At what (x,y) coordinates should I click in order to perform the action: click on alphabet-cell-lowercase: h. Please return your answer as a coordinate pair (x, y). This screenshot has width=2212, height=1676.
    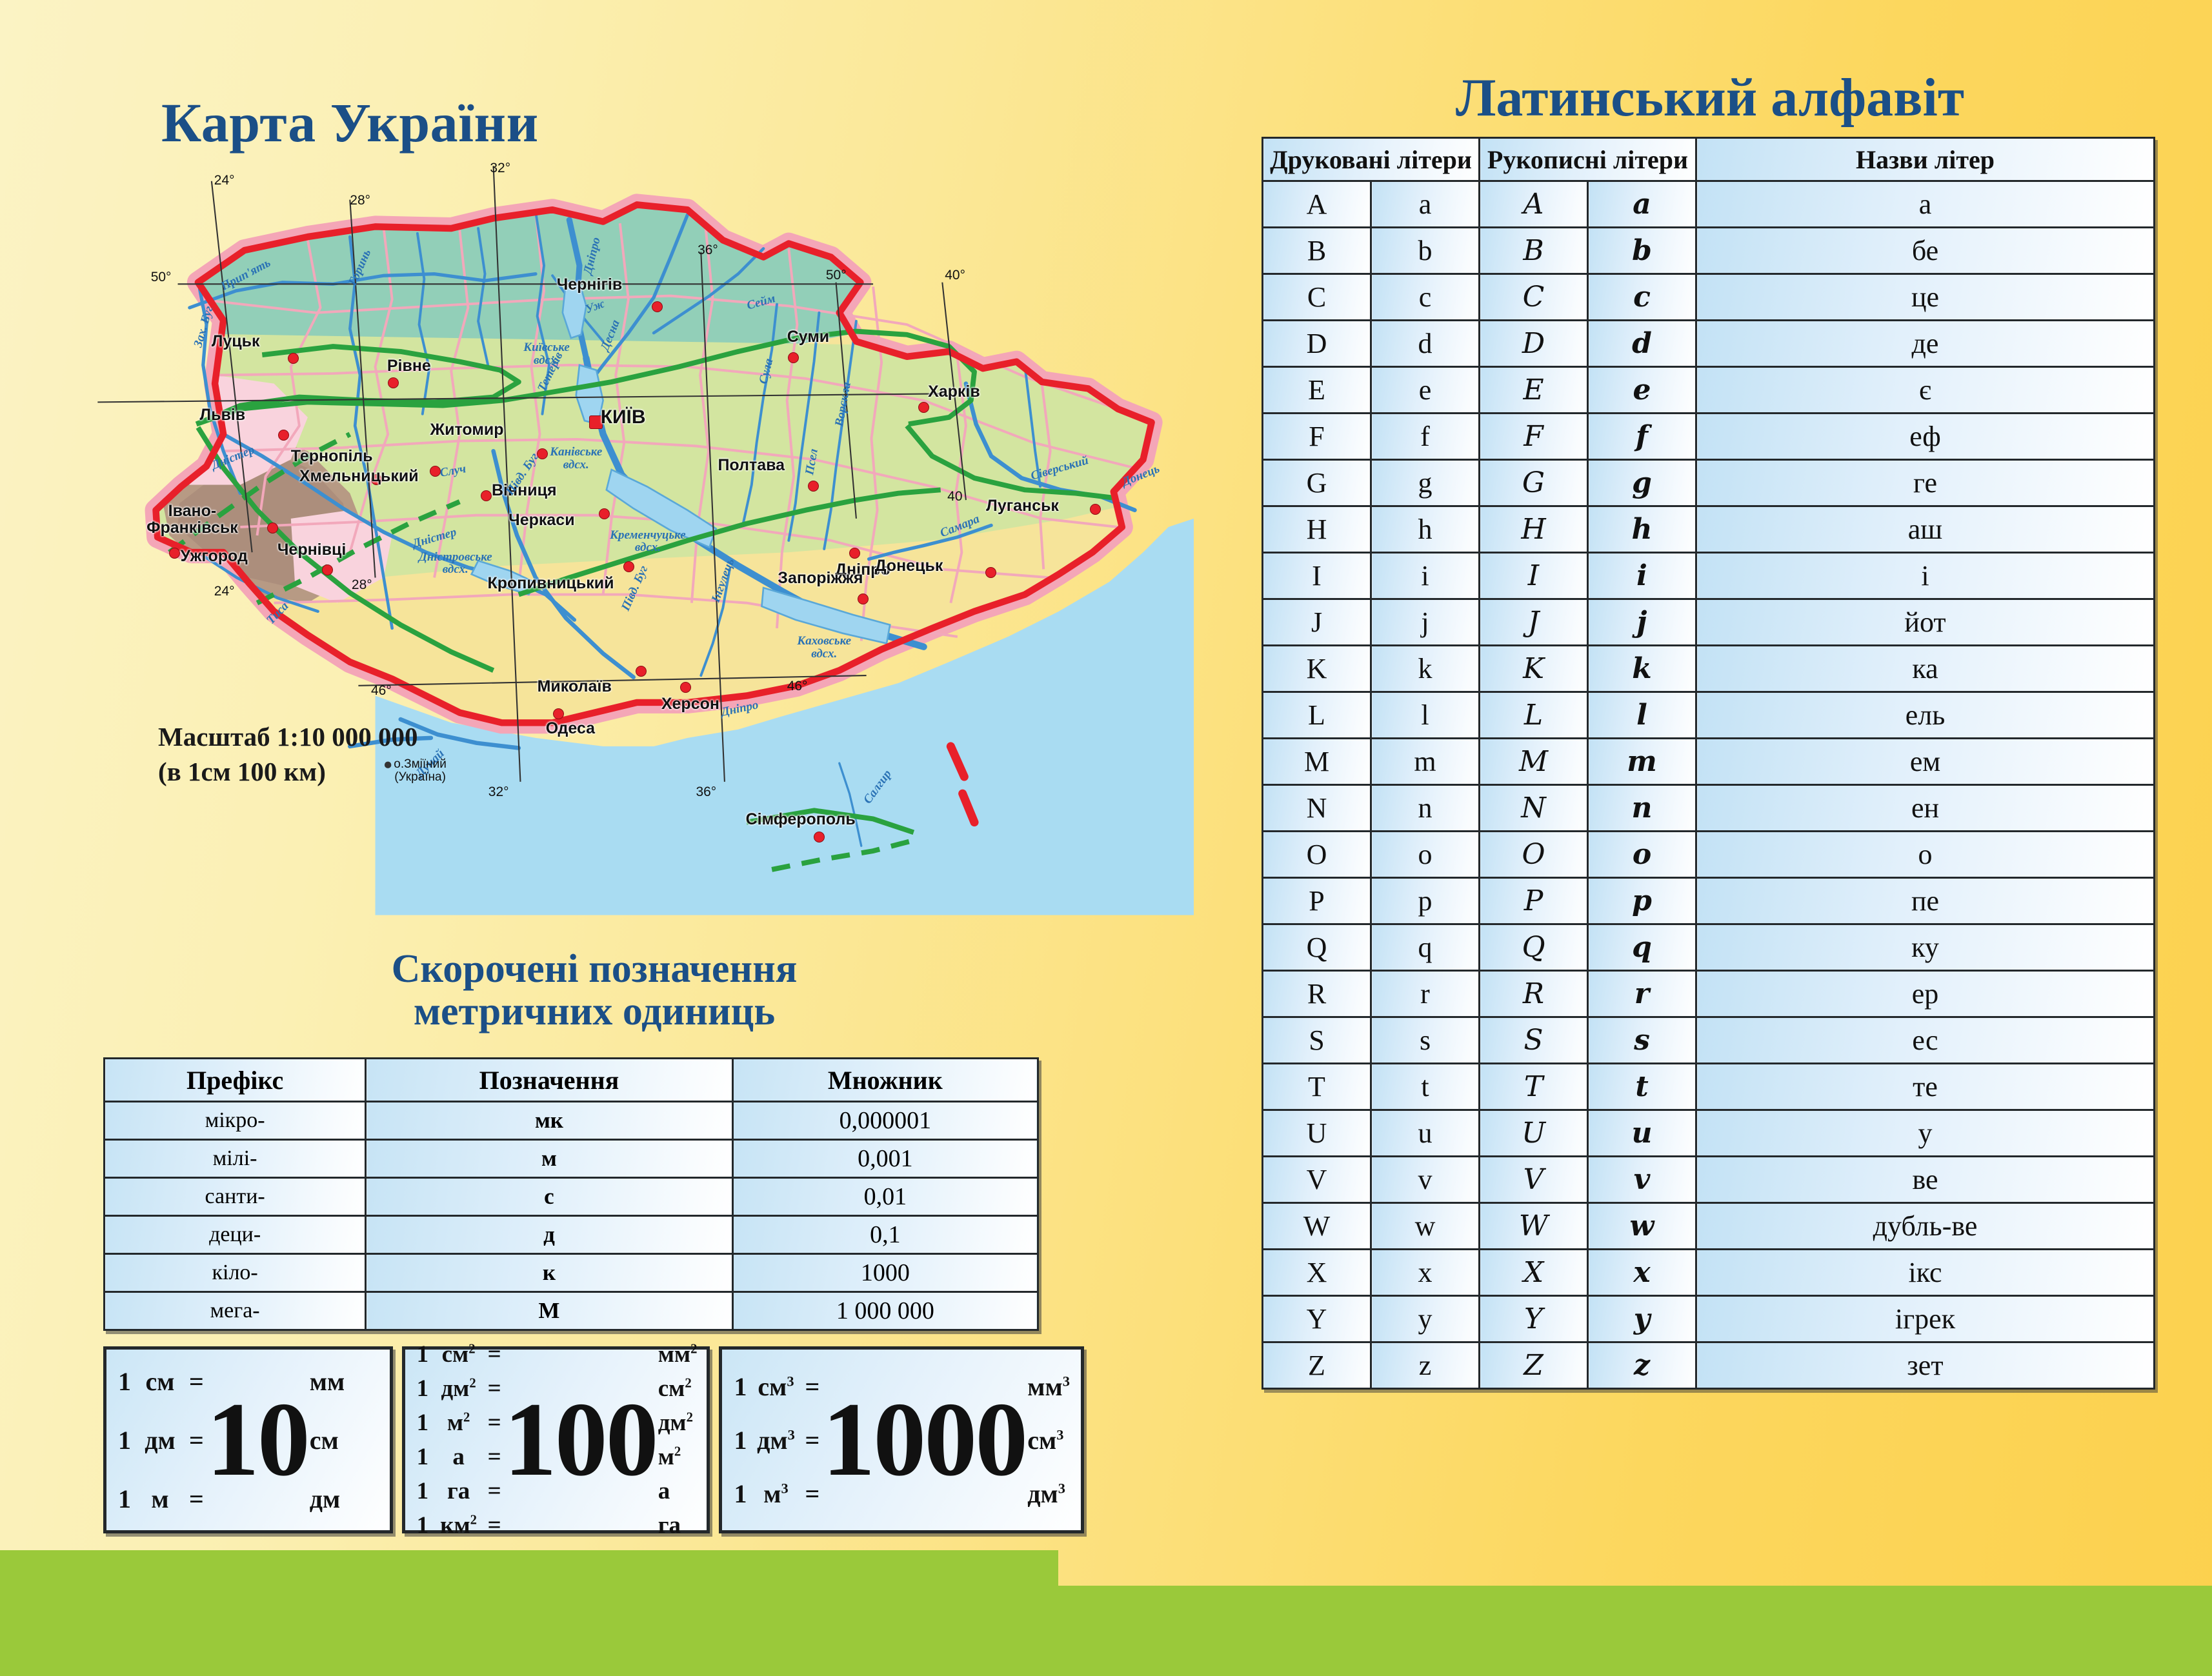
    Looking at the image, I should click on (1425, 529).